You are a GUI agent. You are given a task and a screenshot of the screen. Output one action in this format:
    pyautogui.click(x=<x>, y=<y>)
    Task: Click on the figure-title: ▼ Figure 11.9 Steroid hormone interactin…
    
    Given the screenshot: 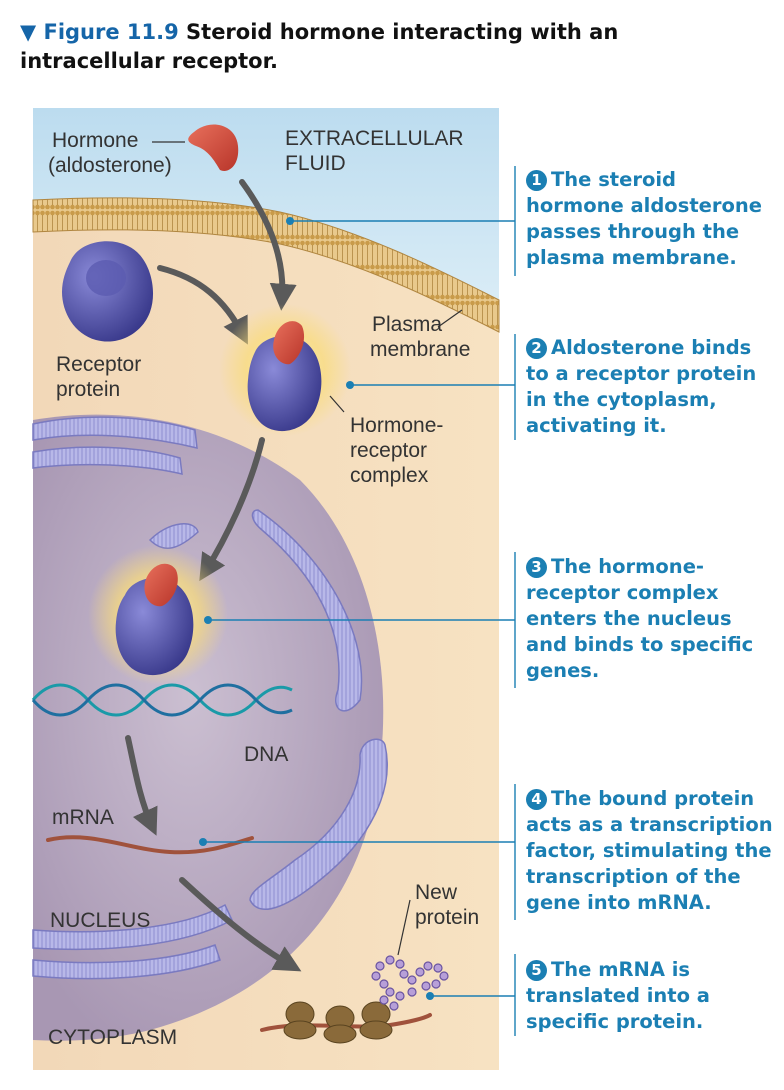 What is the action you would take?
    pyautogui.click(x=370, y=47)
    